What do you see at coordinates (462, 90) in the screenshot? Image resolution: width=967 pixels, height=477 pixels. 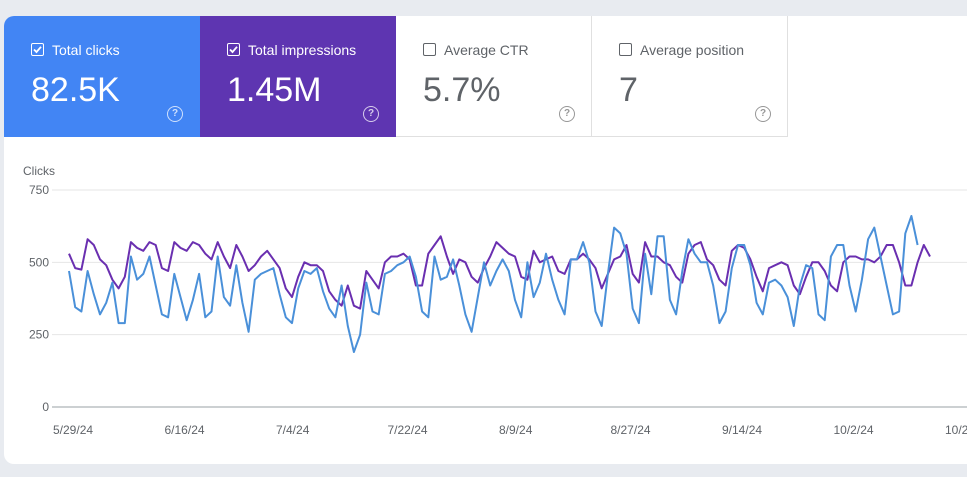 I see `metric-value: 5.7%` at bounding box center [462, 90].